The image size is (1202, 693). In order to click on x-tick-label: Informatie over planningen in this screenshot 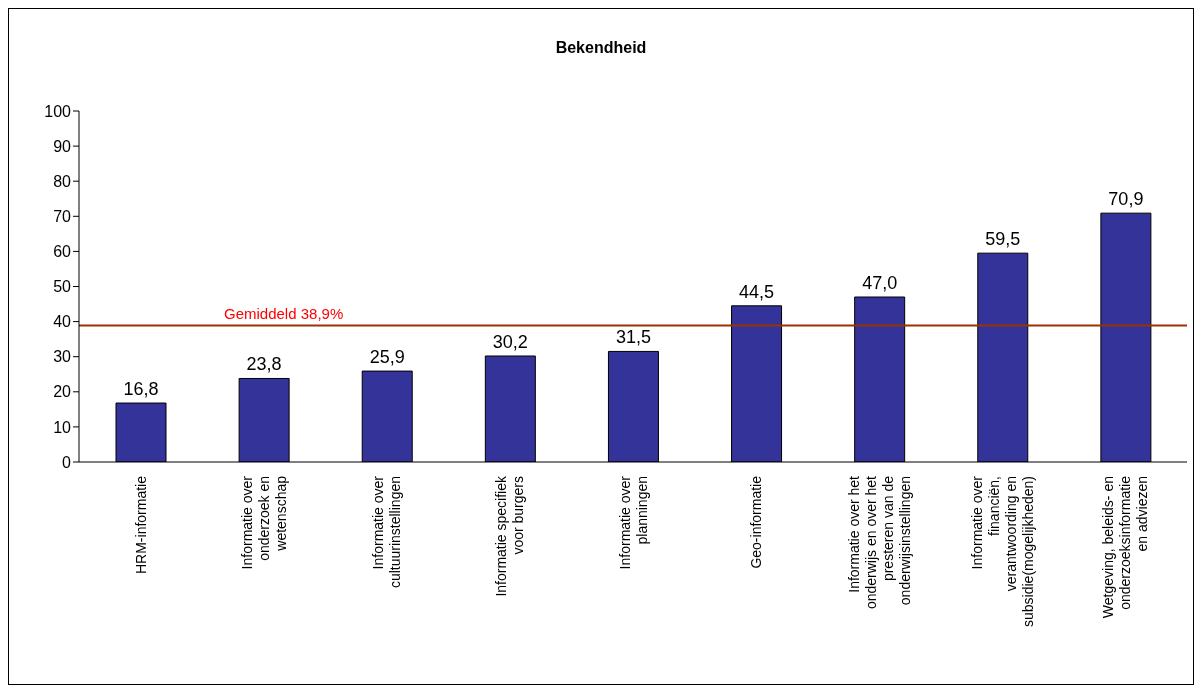, I will do `click(633, 522)`.